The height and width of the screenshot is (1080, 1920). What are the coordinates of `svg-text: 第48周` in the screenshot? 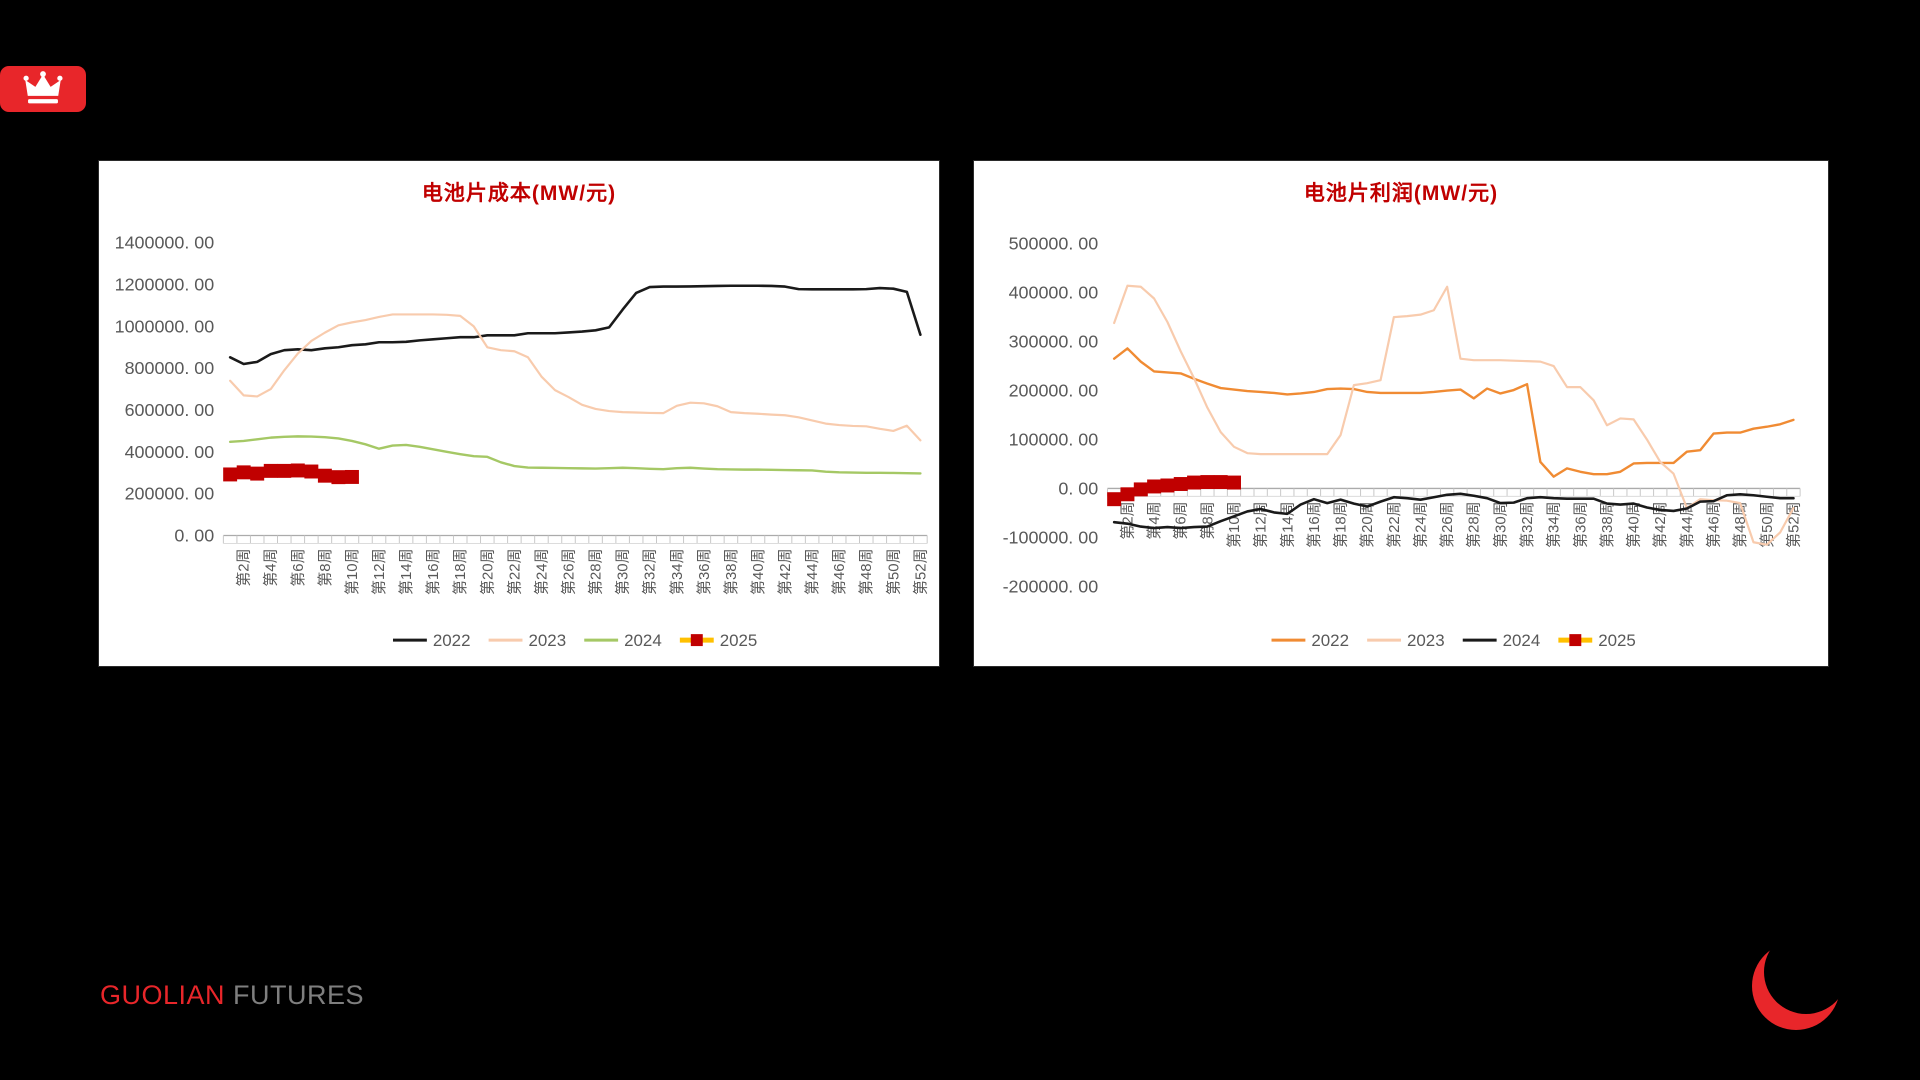 It's located at (866, 571).